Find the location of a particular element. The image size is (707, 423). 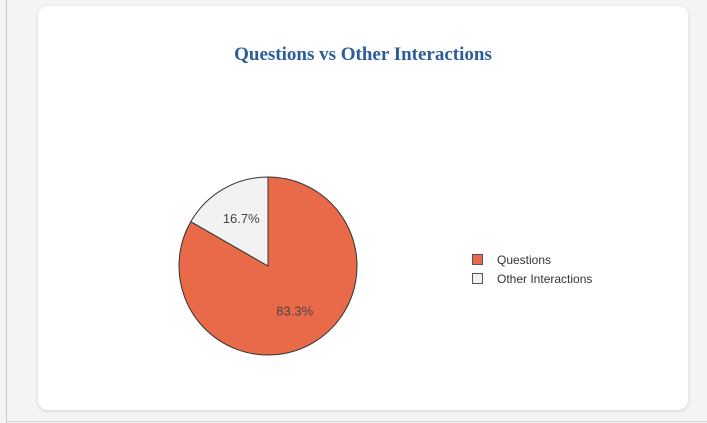

chart-legend: Questions Other Interactions is located at coordinates (532, 269).